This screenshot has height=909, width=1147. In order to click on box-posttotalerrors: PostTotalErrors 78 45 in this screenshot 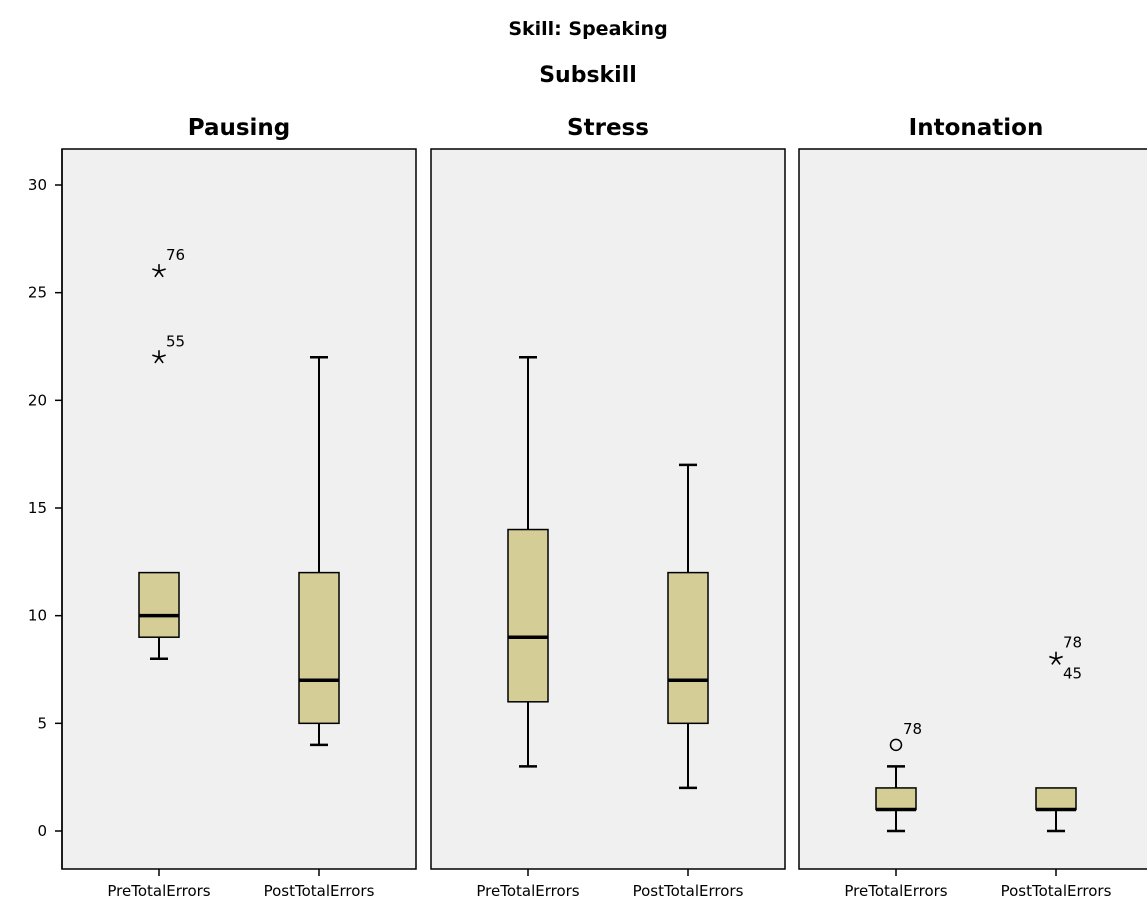, I will do `click(1056, 767)`.